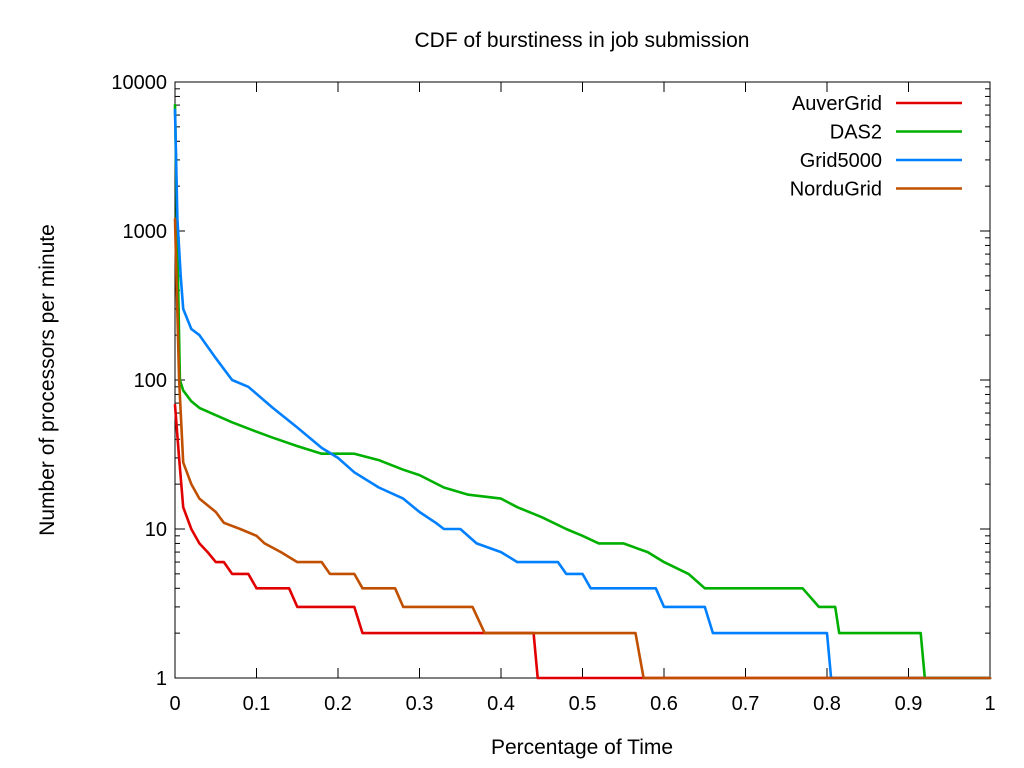 The image size is (1024, 768). What do you see at coordinates (161, 679) in the screenshot?
I see `y-tick-label: 1` at bounding box center [161, 679].